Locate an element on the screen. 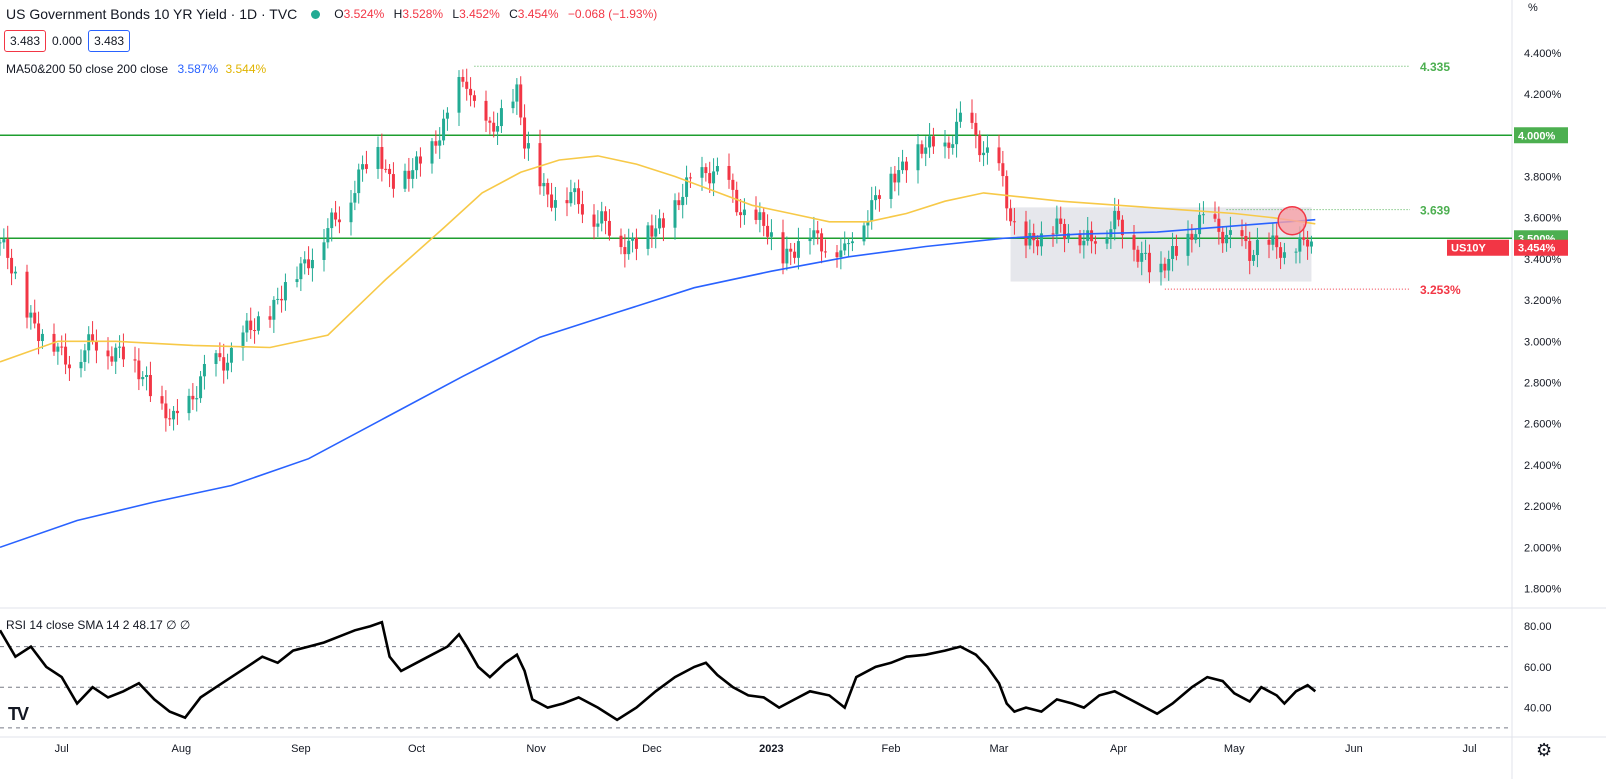  y-tick-label: 3.400% is located at coordinates (1543, 260).